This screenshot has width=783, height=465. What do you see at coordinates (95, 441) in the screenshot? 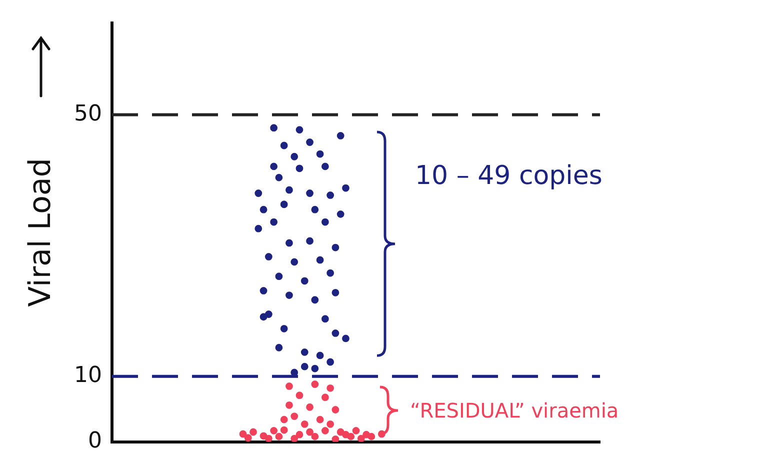
I see `y-tick-label: 0` at bounding box center [95, 441].